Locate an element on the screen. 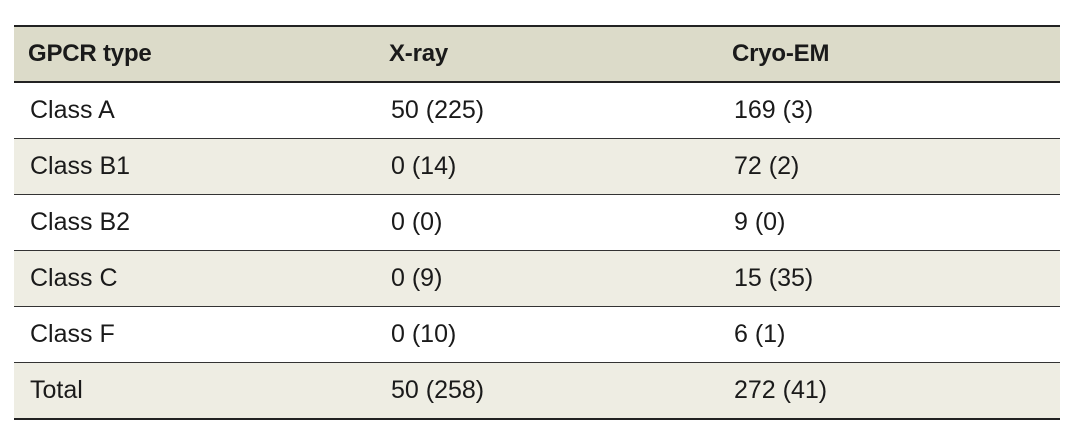 The height and width of the screenshot is (430, 1080). table-row-total: Total 50 (258) 272 (41) is located at coordinates (537, 390).